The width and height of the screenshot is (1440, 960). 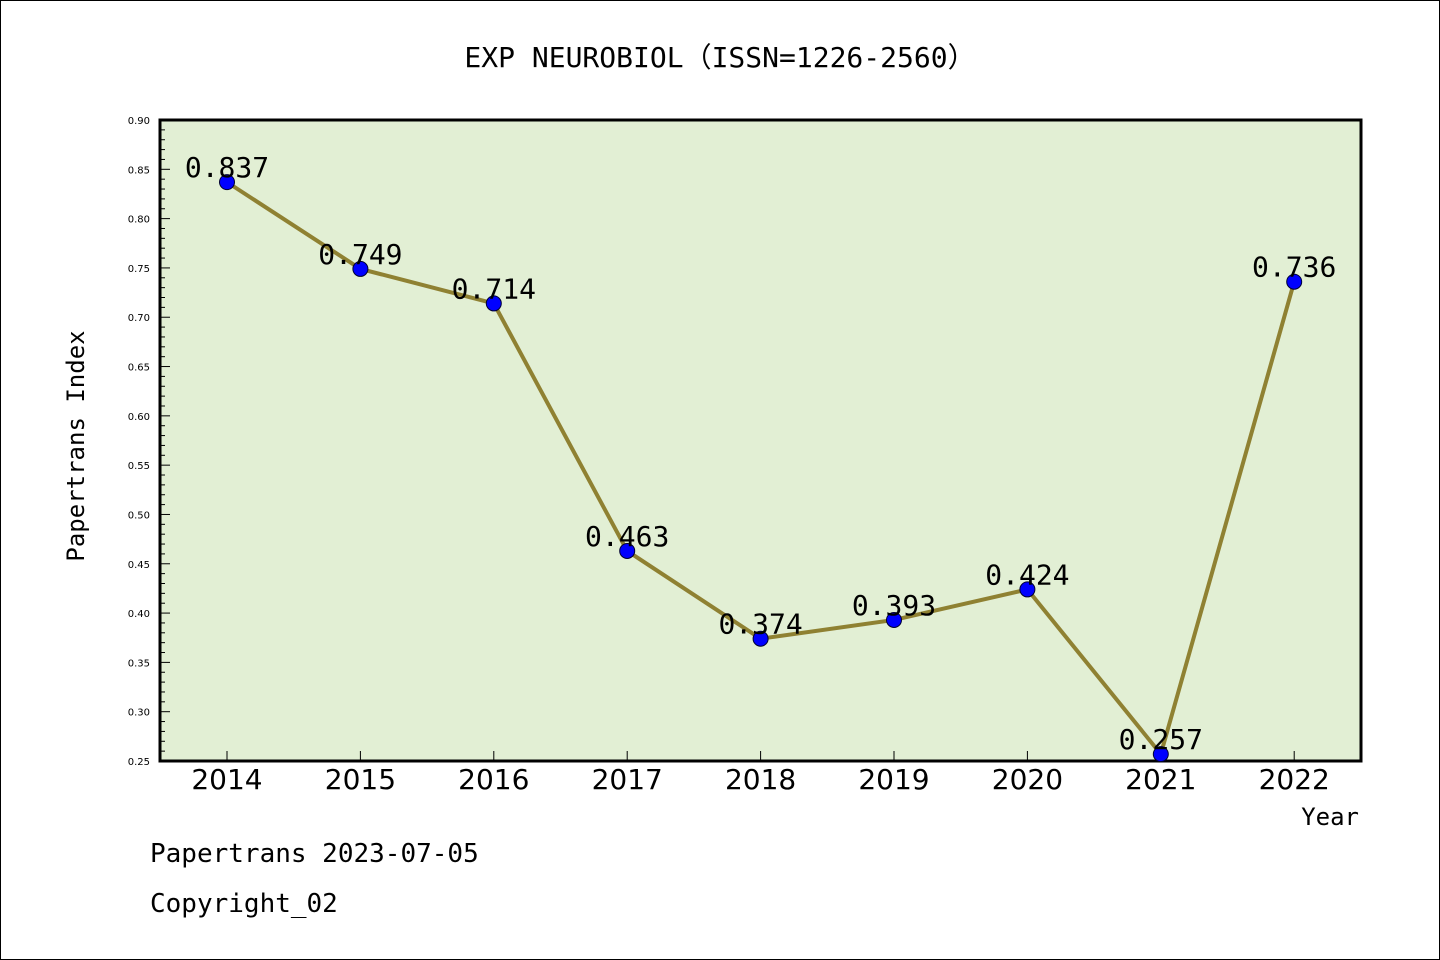 What do you see at coordinates (1294, 267) in the screenshot?
I see `data-label: 0.736` at bounding box center [1294, 267].